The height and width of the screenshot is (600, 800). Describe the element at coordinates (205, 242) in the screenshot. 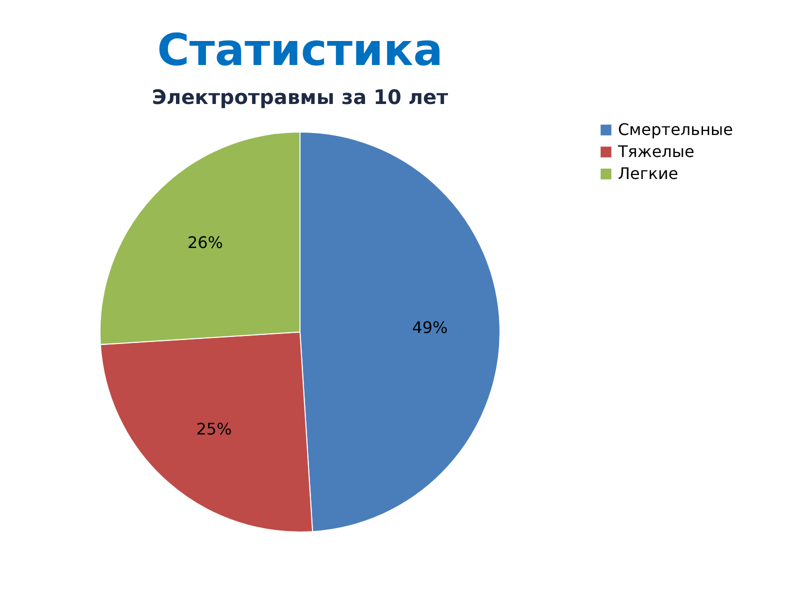

I see `data-label: 26%` at that location.